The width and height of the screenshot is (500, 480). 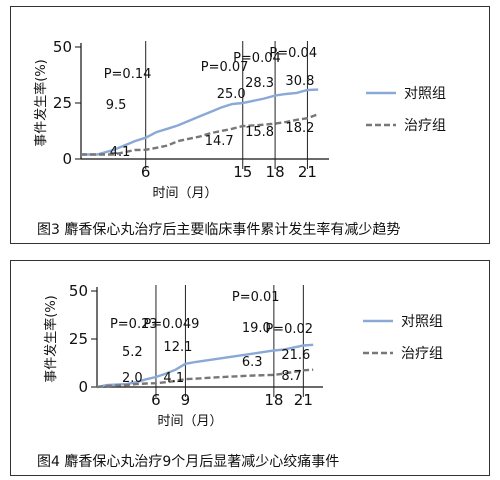 I want to click on x-tick-label: 9, so click(x=186, y=400).